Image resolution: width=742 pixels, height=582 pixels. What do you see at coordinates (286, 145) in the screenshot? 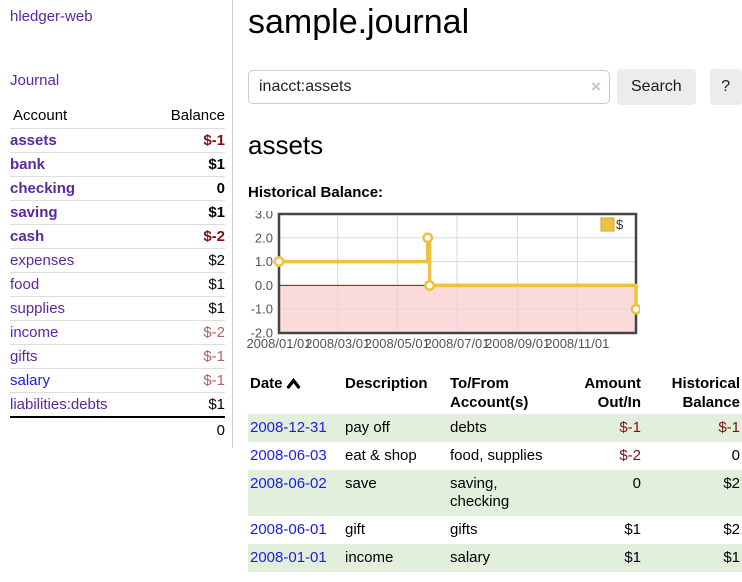
I see `account-heading: assets` at bounding box center [286, 145].